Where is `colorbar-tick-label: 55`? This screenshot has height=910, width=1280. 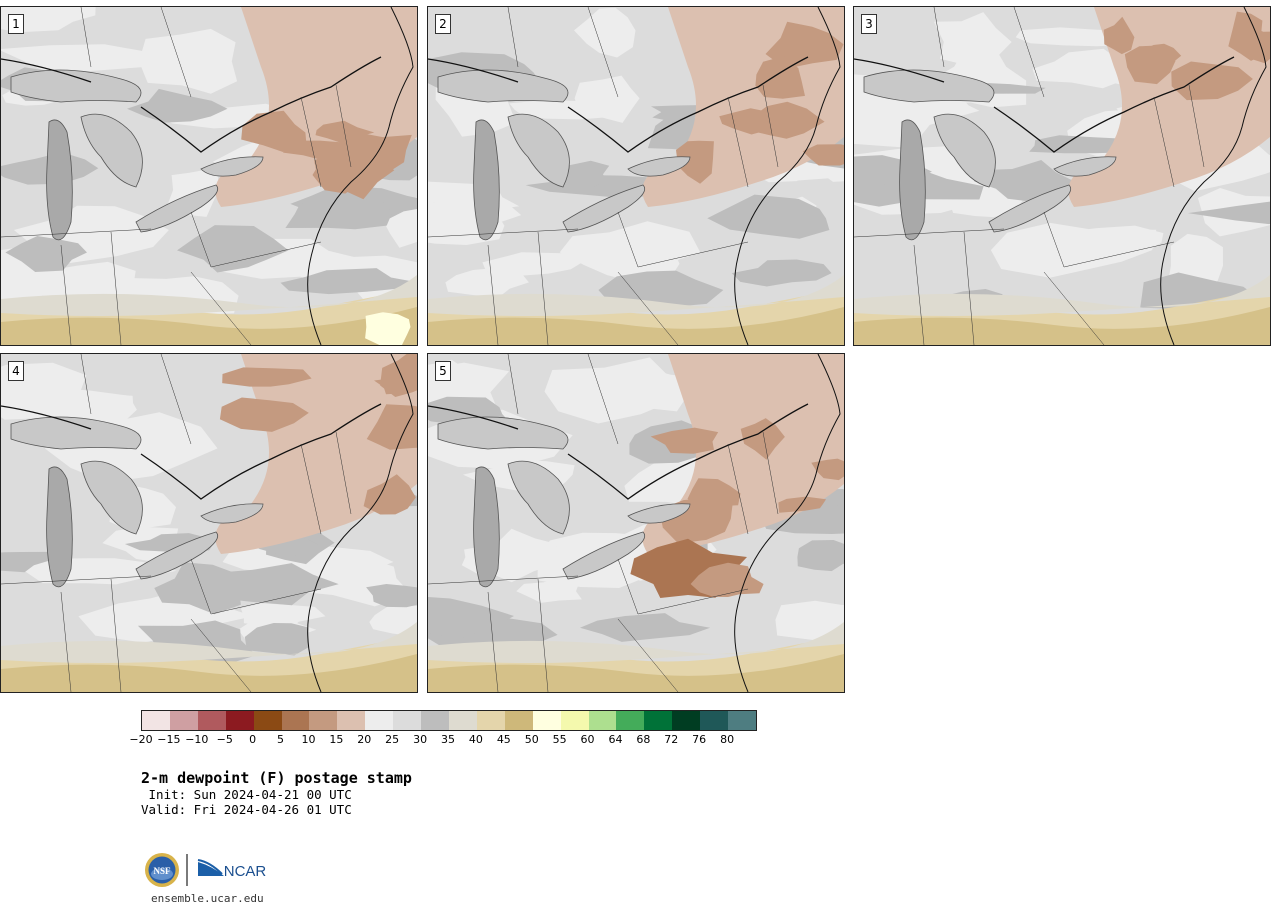
colorbar-tick-label: 55 is located at coordinates (559, 739).